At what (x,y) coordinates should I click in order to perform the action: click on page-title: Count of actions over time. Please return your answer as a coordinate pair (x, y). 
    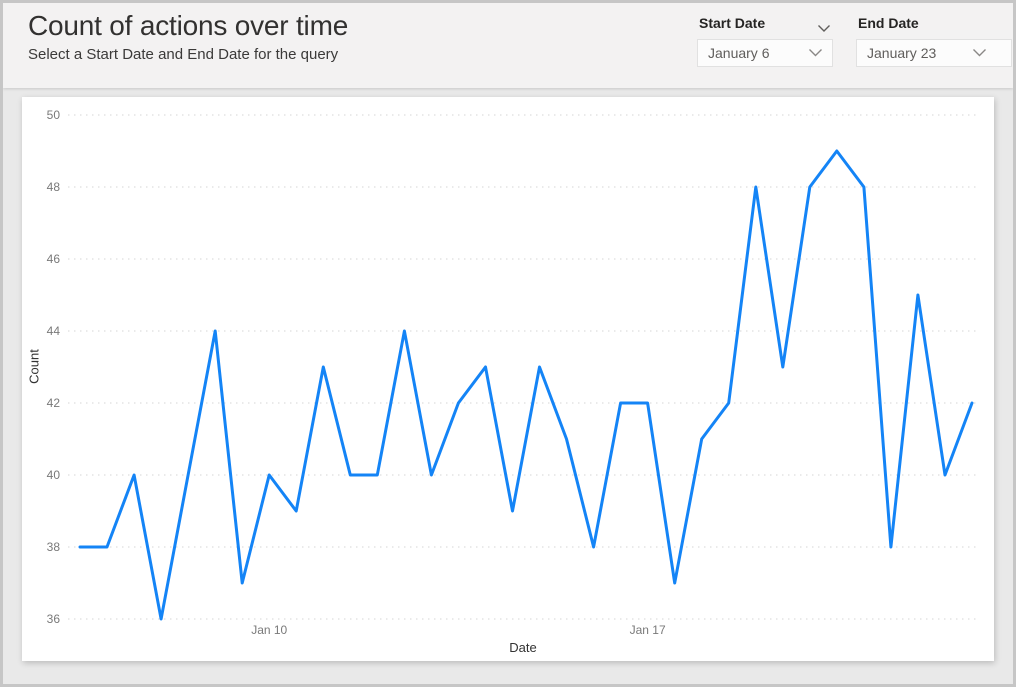
    Looking at the image, I should click on (188, 25).